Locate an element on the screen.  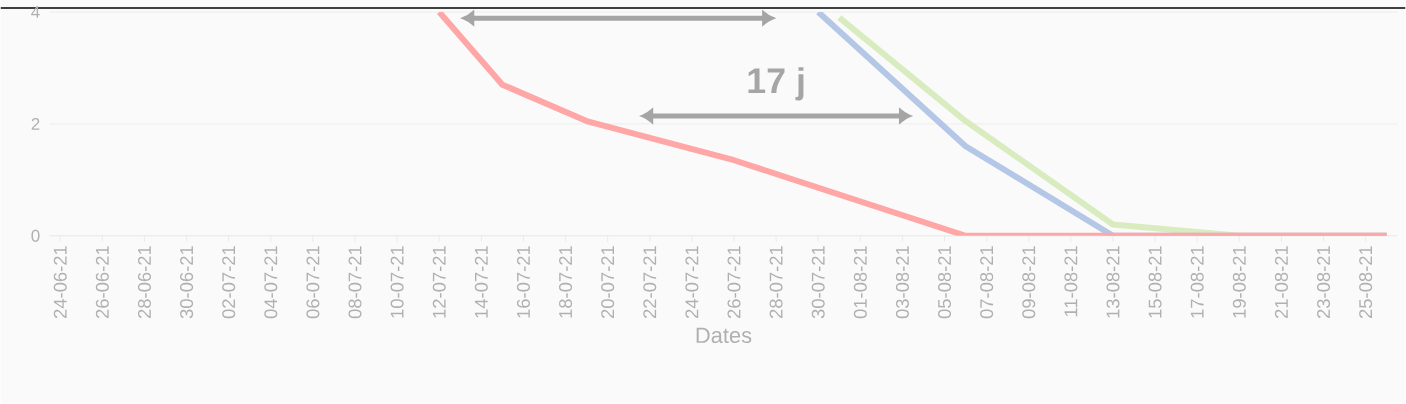
x-tick-label: 14-07-21 is located at coordinates (481, 282).